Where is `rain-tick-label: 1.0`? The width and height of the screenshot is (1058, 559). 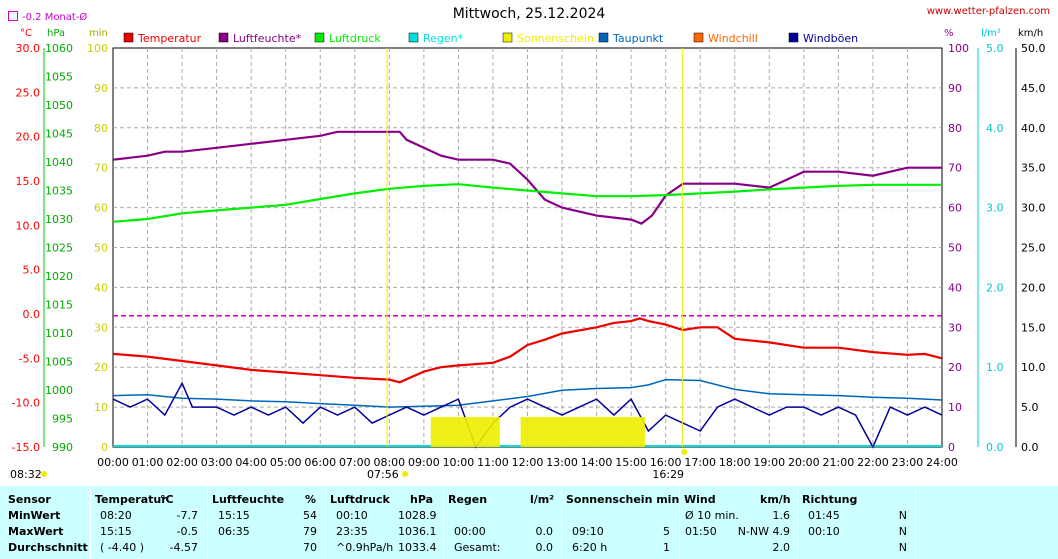
rain-tick-label: 1.0 is located at coordinates (995, 367).